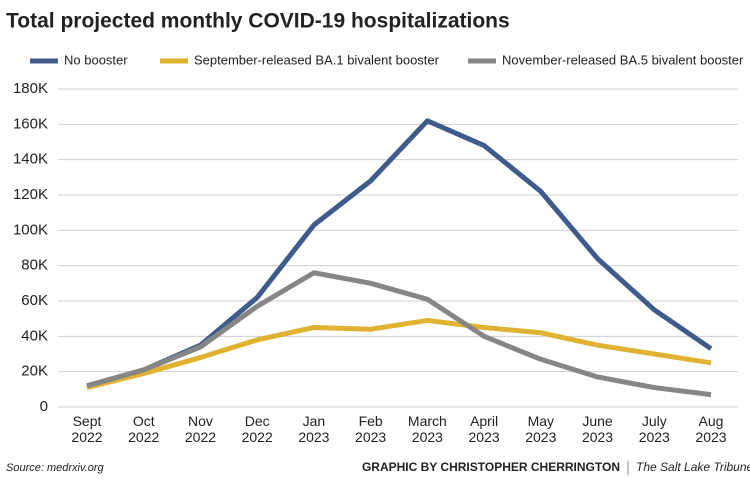 The height and width of the screenshot is (484, 750). I want to click on y-tick-label: 80K, so click(34, 265).